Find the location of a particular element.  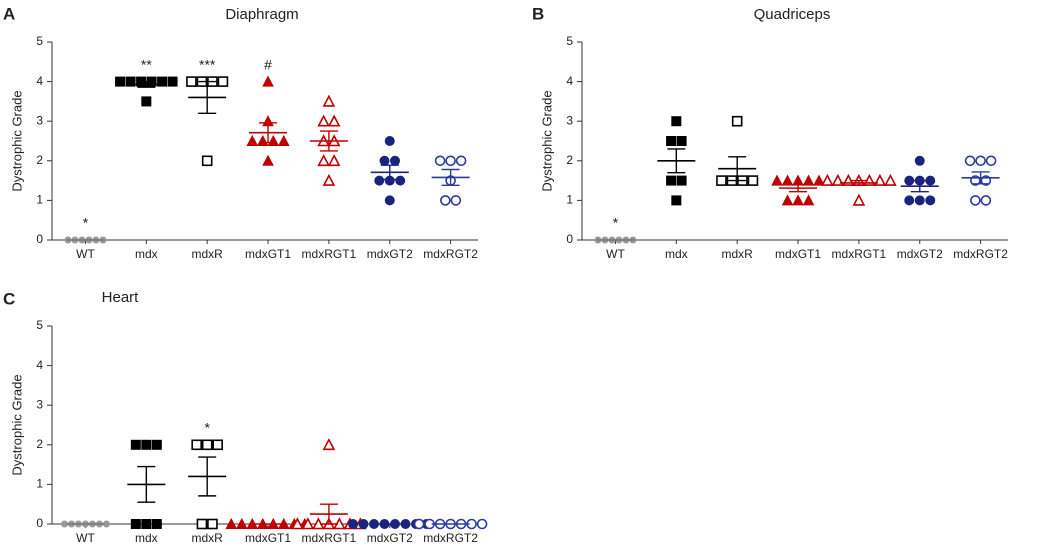

significance-label: # is located at coordinates (268, 64).